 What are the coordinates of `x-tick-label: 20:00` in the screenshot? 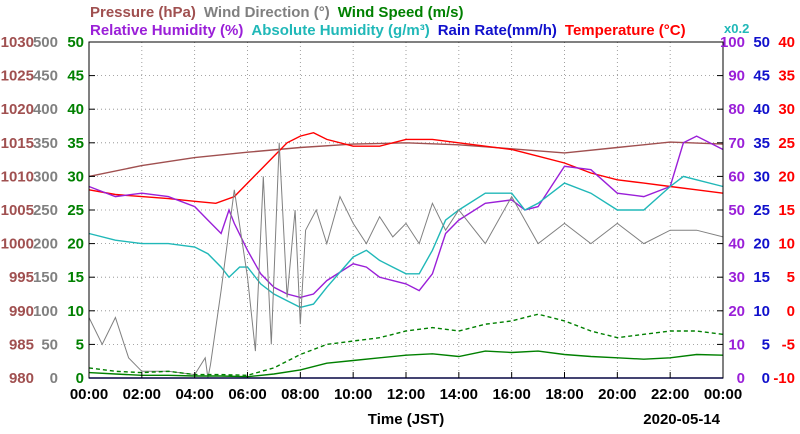 It's located at (617, 394).